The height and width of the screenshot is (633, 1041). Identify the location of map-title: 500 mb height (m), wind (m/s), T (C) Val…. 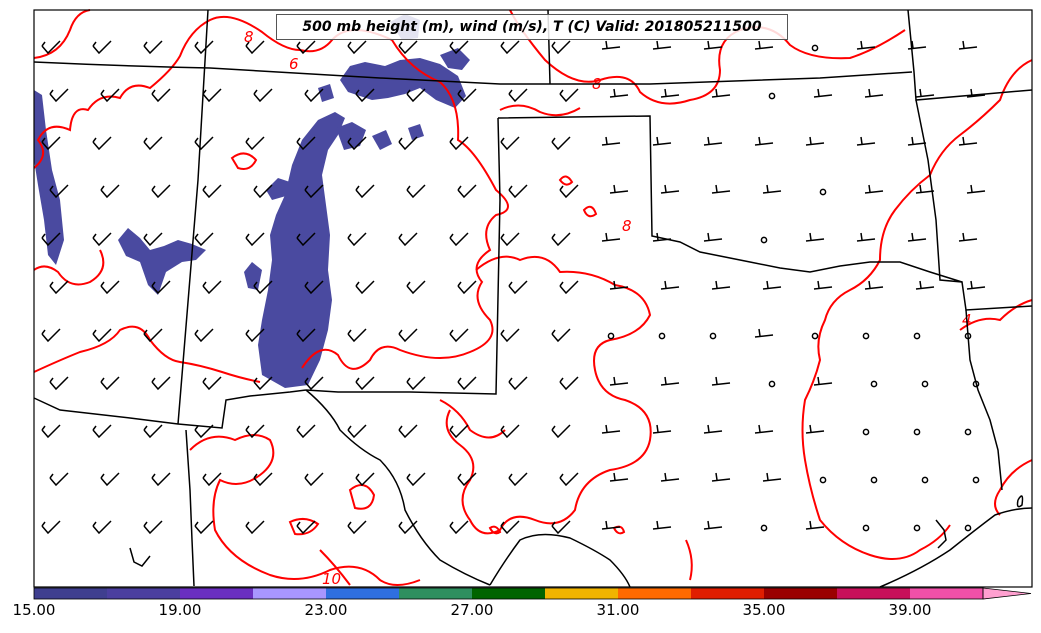
(532, 27).